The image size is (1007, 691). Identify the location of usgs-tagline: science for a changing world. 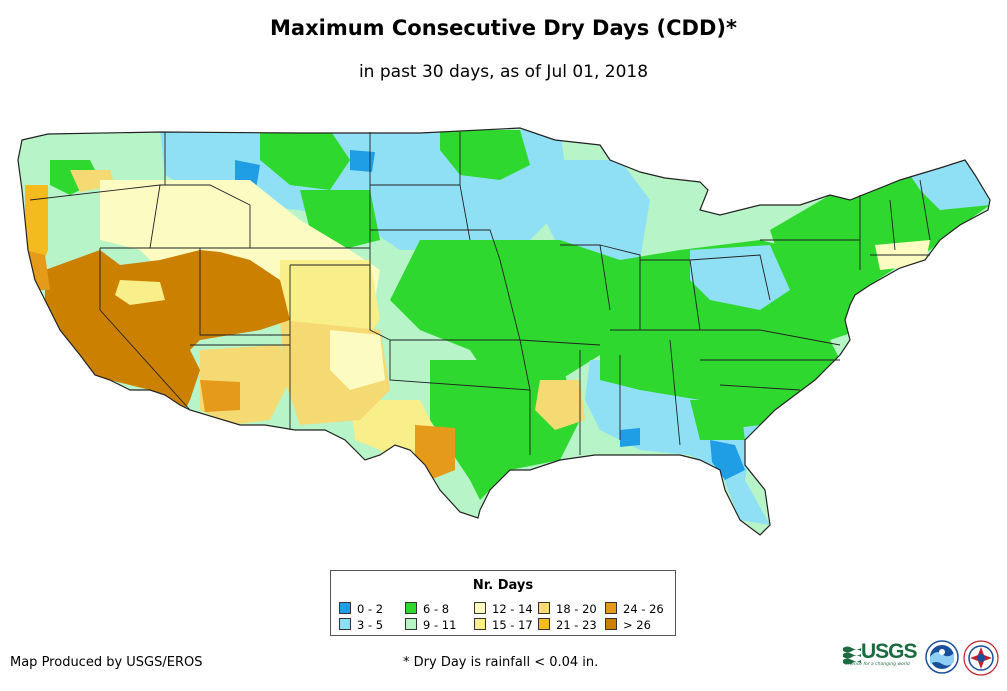
(877, 664).